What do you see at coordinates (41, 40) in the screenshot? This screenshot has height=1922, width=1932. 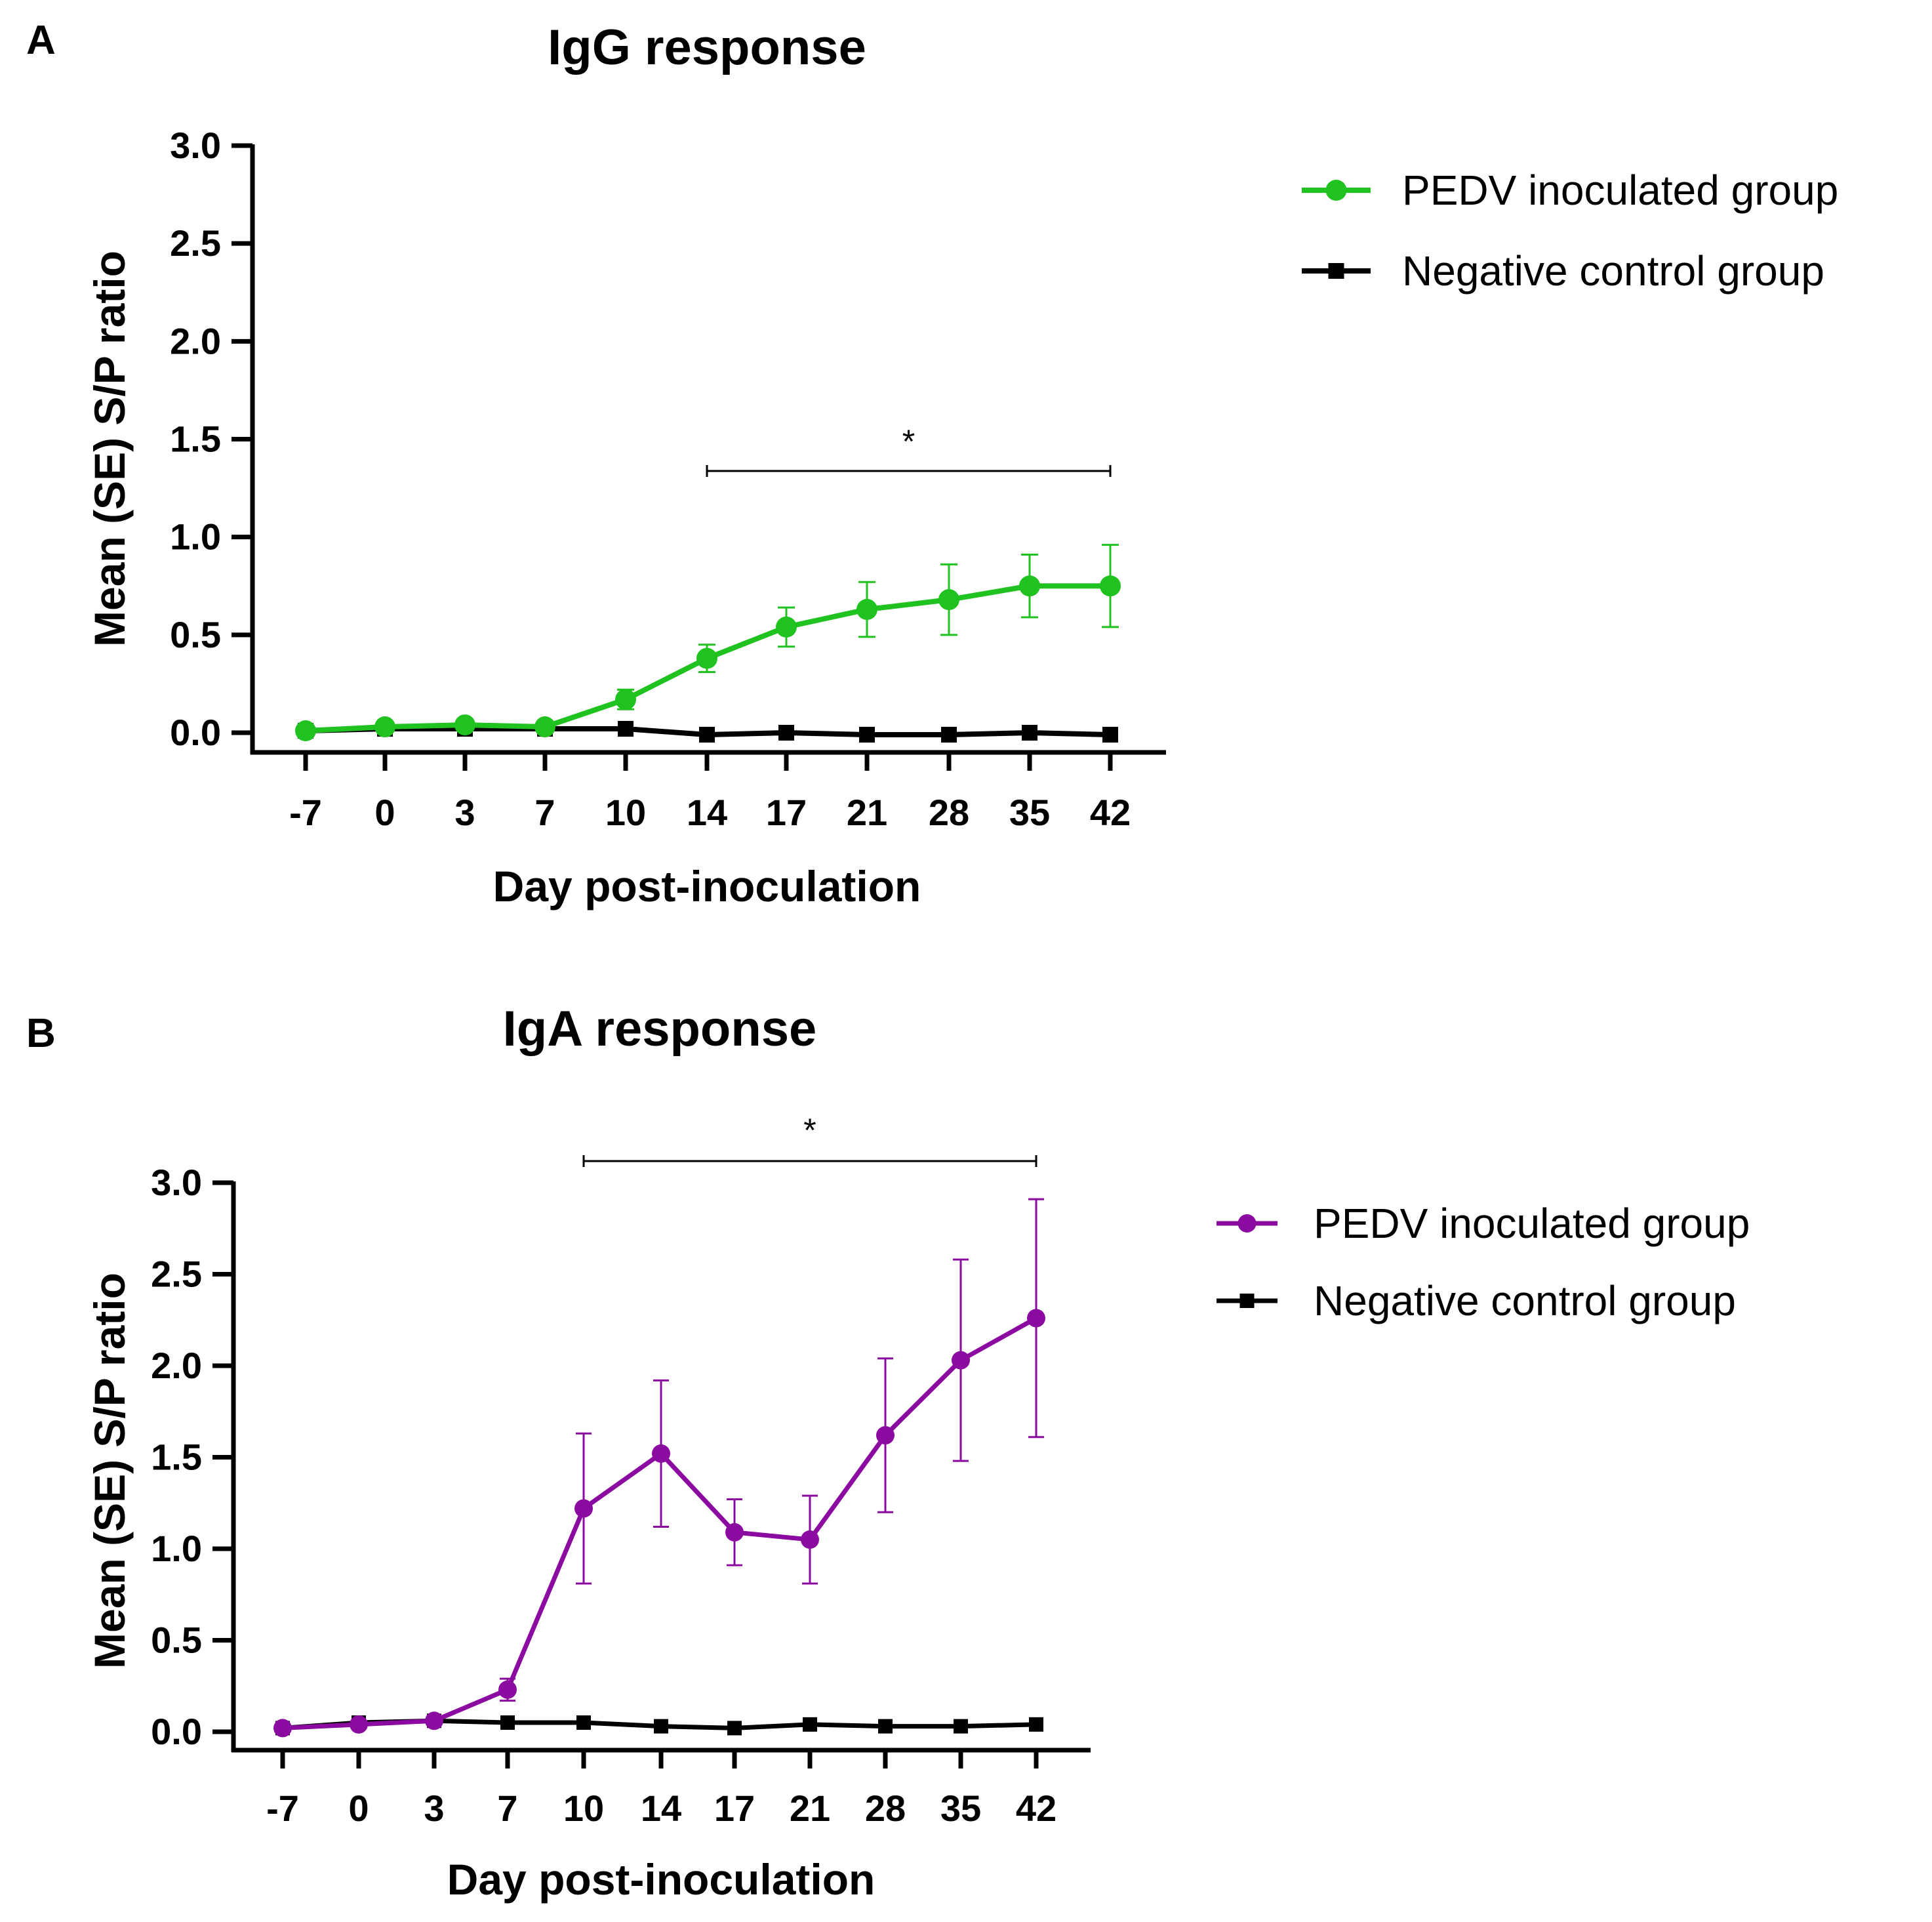 I see `panel-label: A` at bounding box center [41, 40].